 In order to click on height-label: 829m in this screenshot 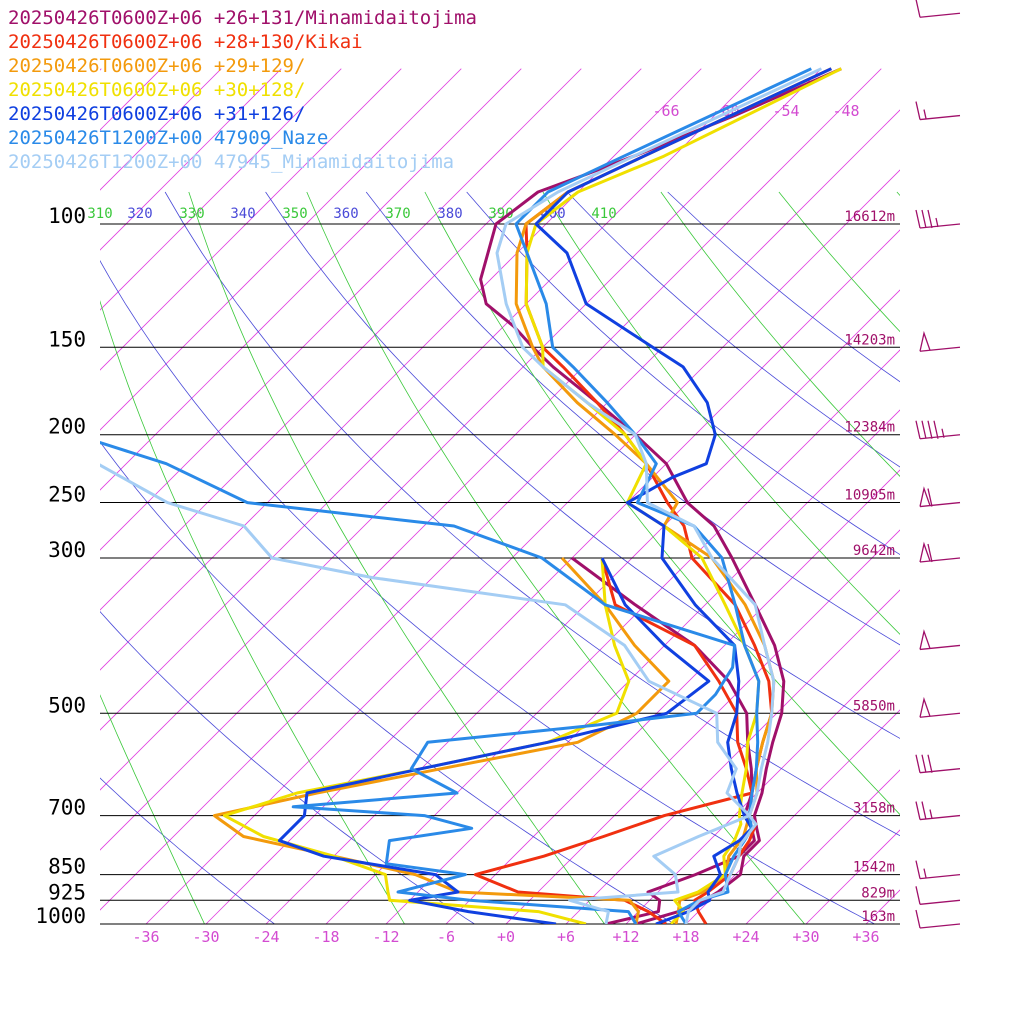, I will do `click(878, 893)`.